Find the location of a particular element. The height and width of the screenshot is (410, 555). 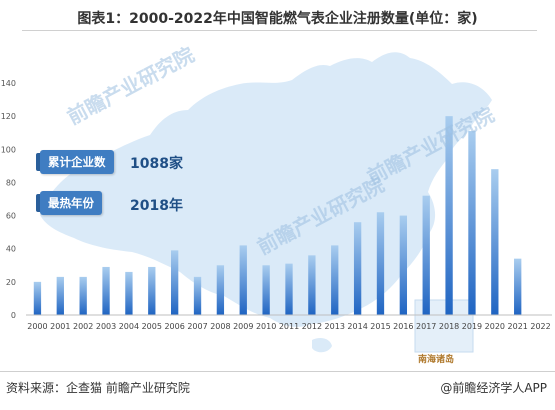

x-tick-label: 2004 is located at coordinates (129, 326).